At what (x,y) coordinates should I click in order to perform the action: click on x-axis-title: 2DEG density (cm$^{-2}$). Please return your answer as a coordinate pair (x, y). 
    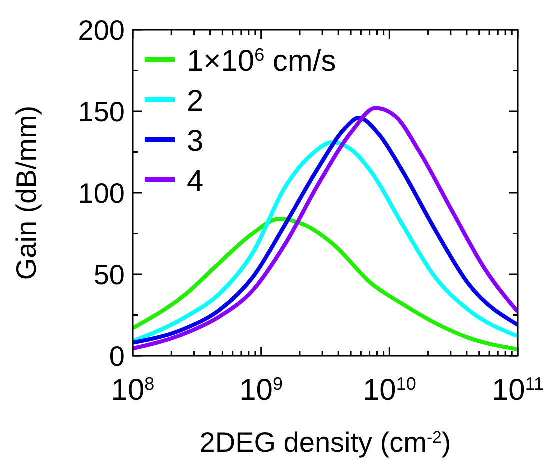
    Looking at the image, I should click on (326, 442).